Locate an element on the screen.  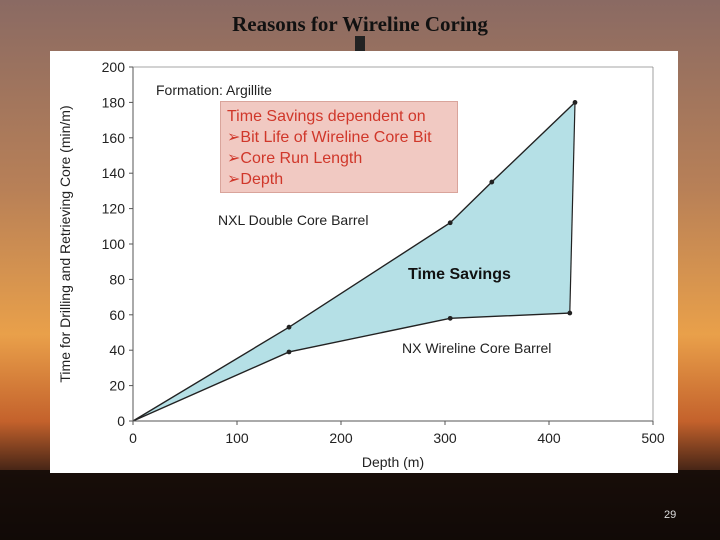
nx-series-label: NX Wireline Core Barrel is located at coordinates (476, 348).